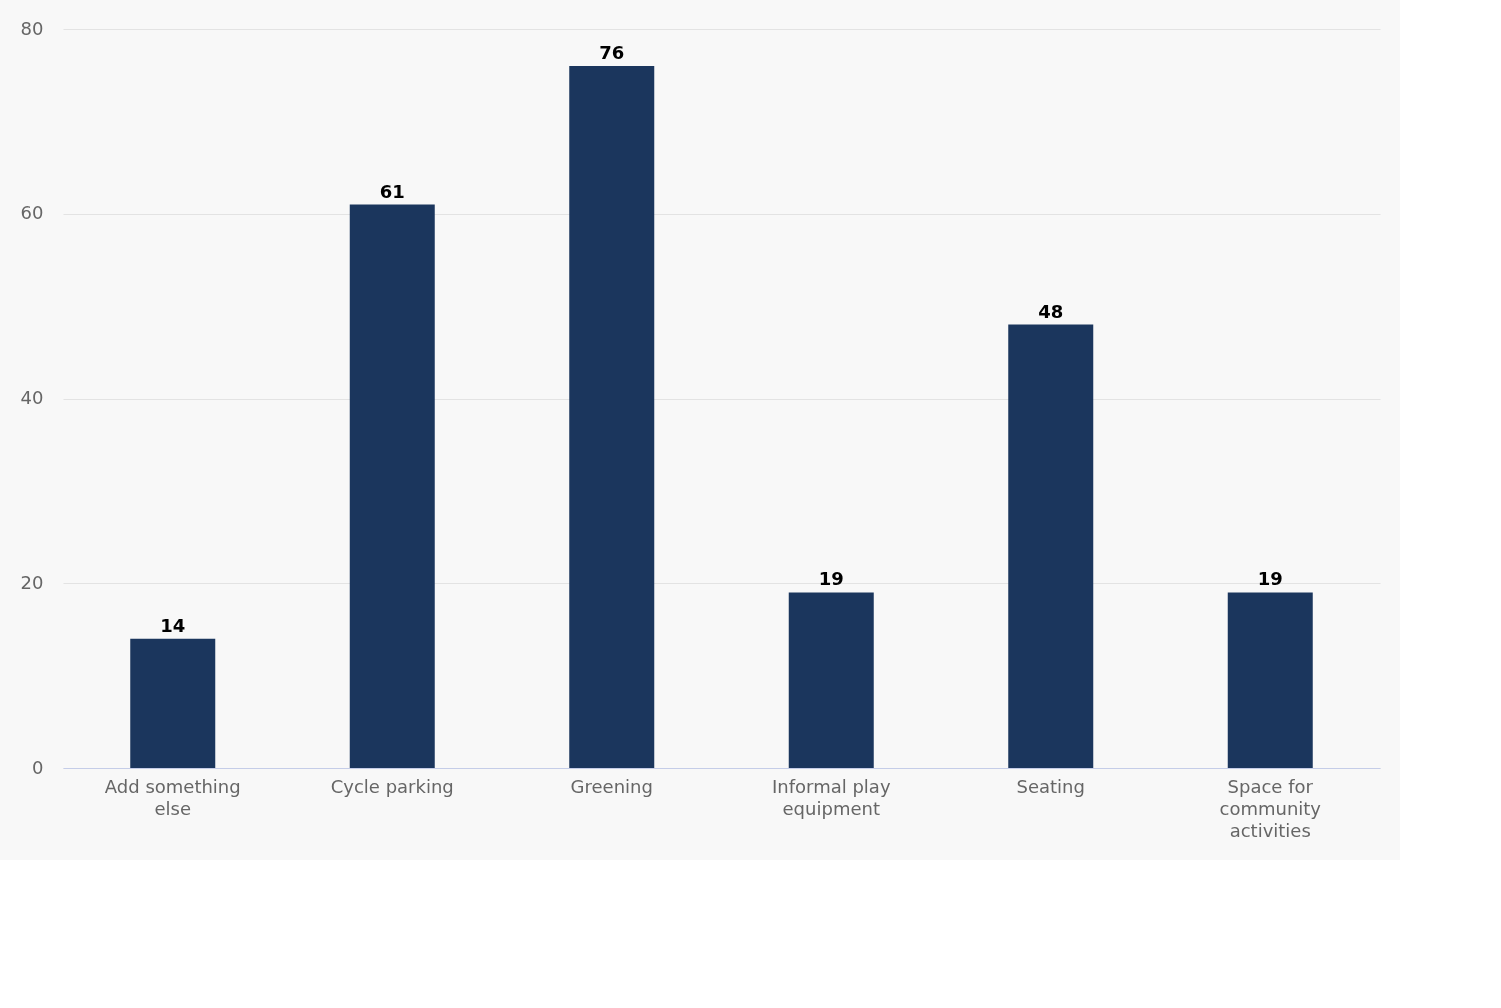 This screenshot has width=1501, height=1008. I want to click on x-tick-label: Seating, so click(1050, 786).